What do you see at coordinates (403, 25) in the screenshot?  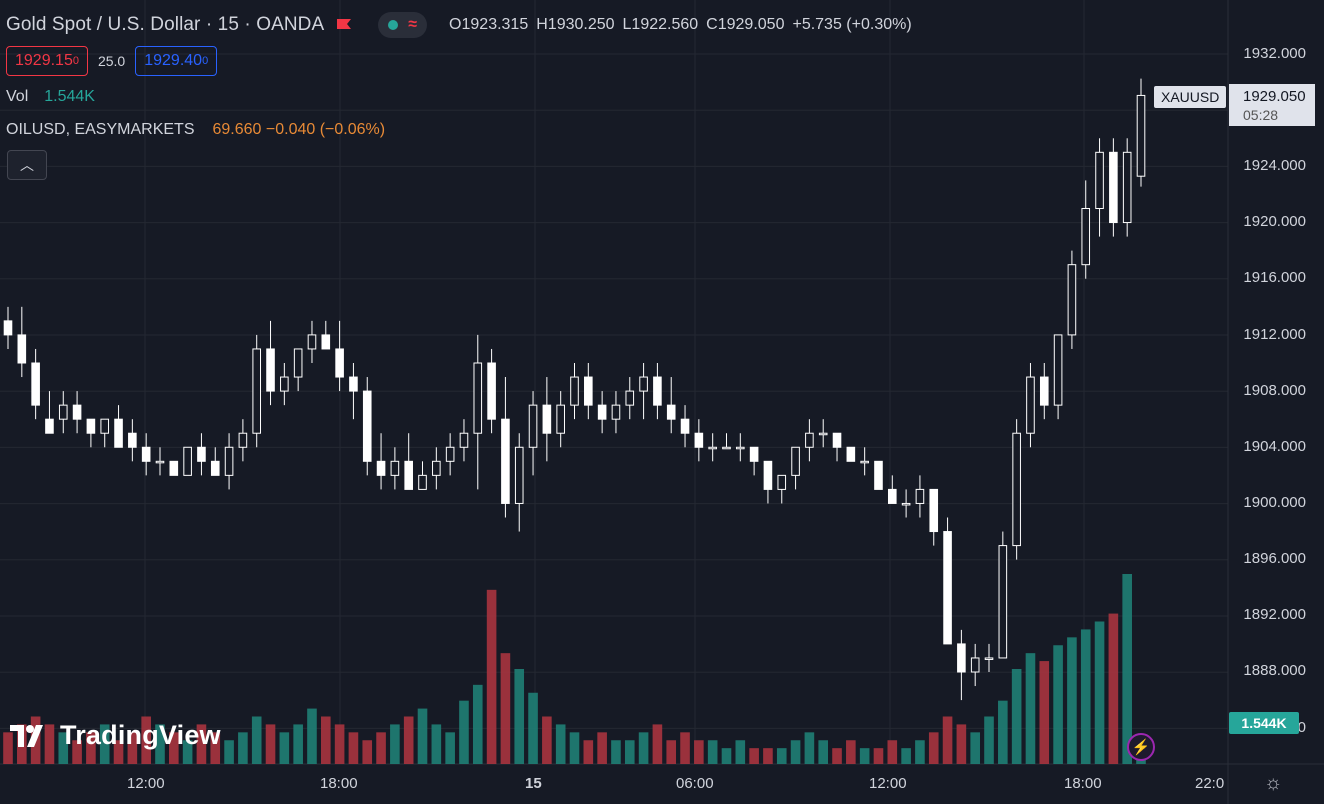 I see `market-status-pill: ≈` at bounding box center [403, 25].